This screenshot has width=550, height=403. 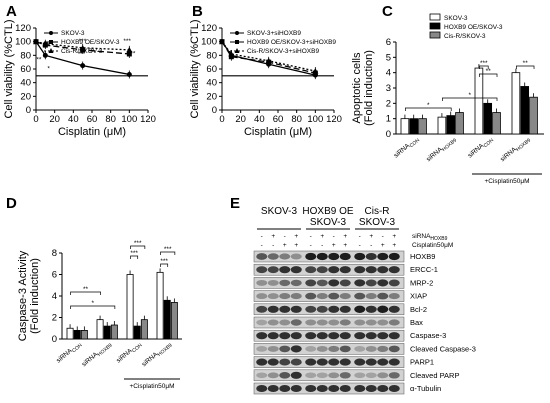 I want to click on y-axis-label: Apoptotic cells, so click(x=357, y=87).